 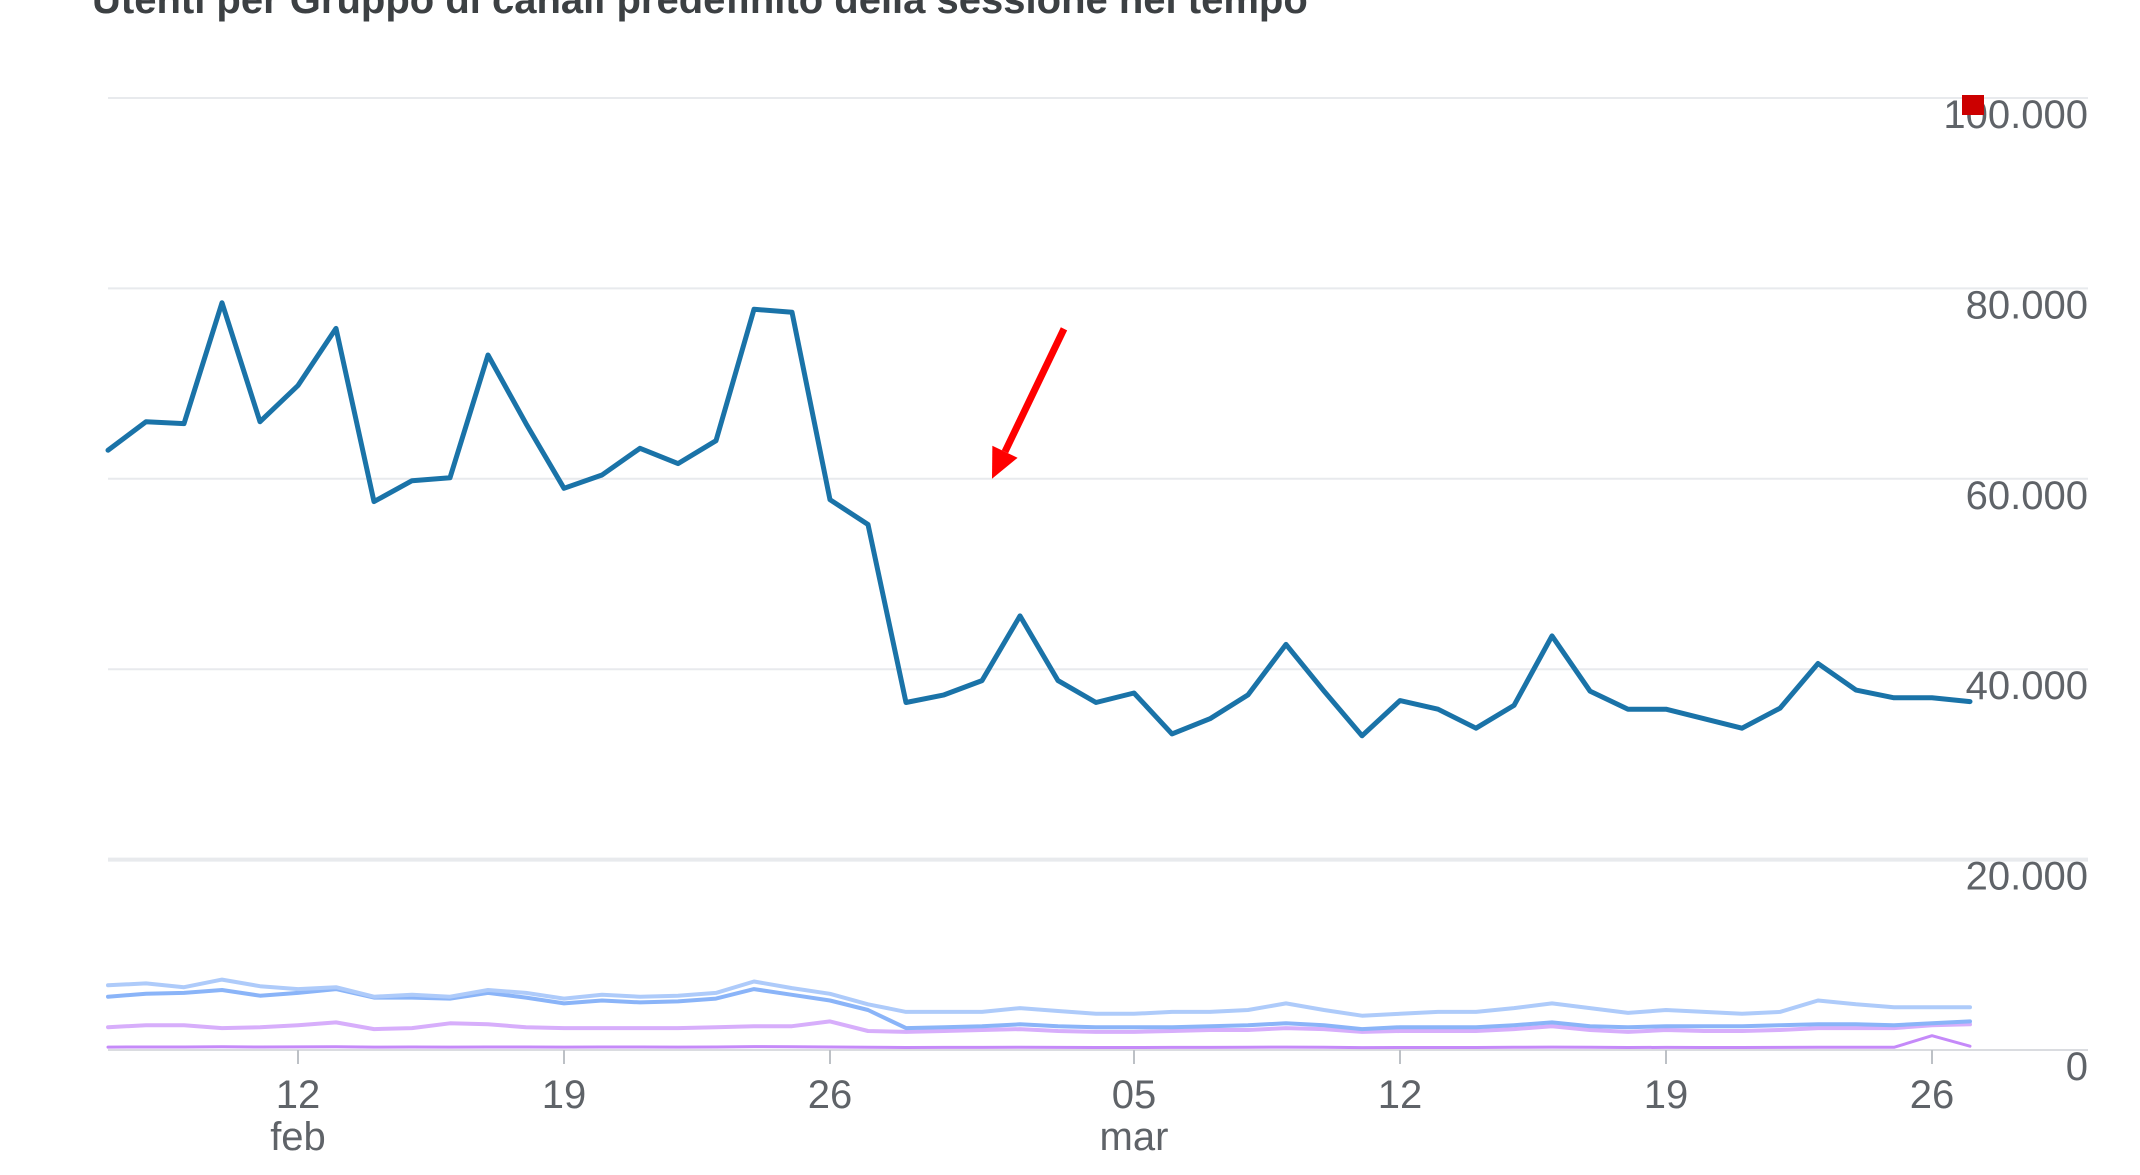 I want to click on red-marker, so click(x=1973, y=105).